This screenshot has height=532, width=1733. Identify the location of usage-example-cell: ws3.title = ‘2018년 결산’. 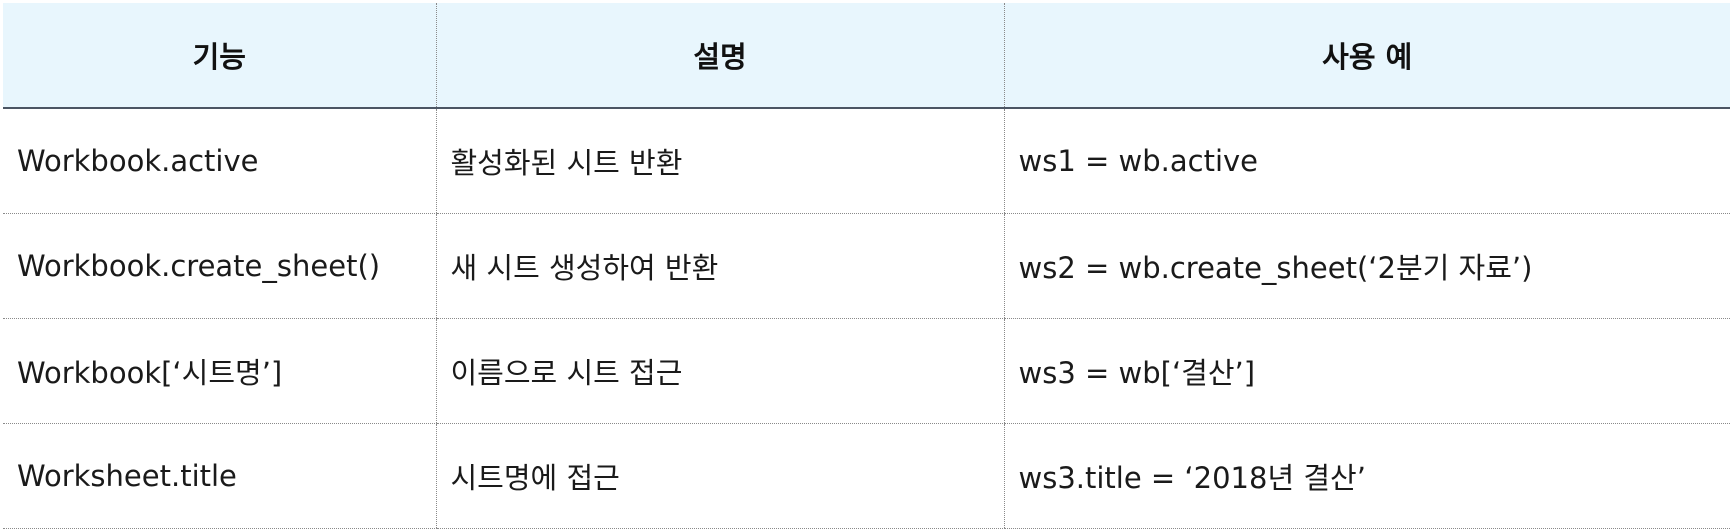
(1366, 476).